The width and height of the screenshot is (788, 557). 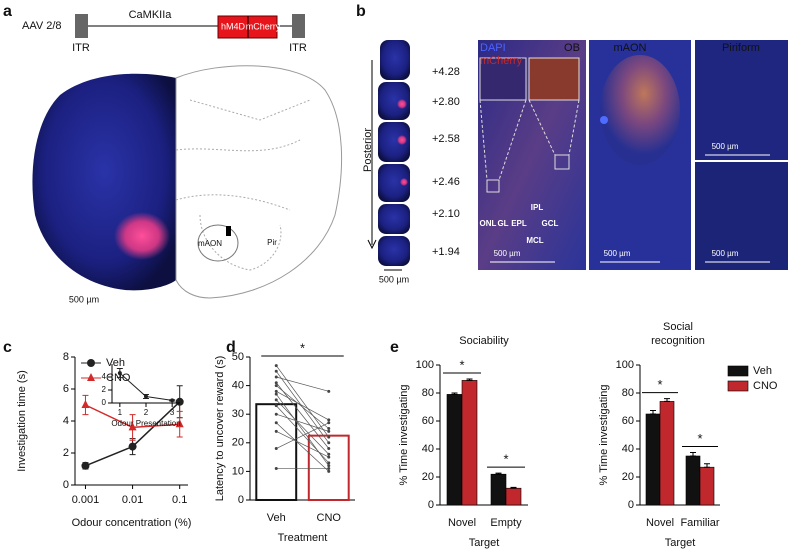 I want to click on x-axis-label: Odour Presentation, so click(x=145, y=423).